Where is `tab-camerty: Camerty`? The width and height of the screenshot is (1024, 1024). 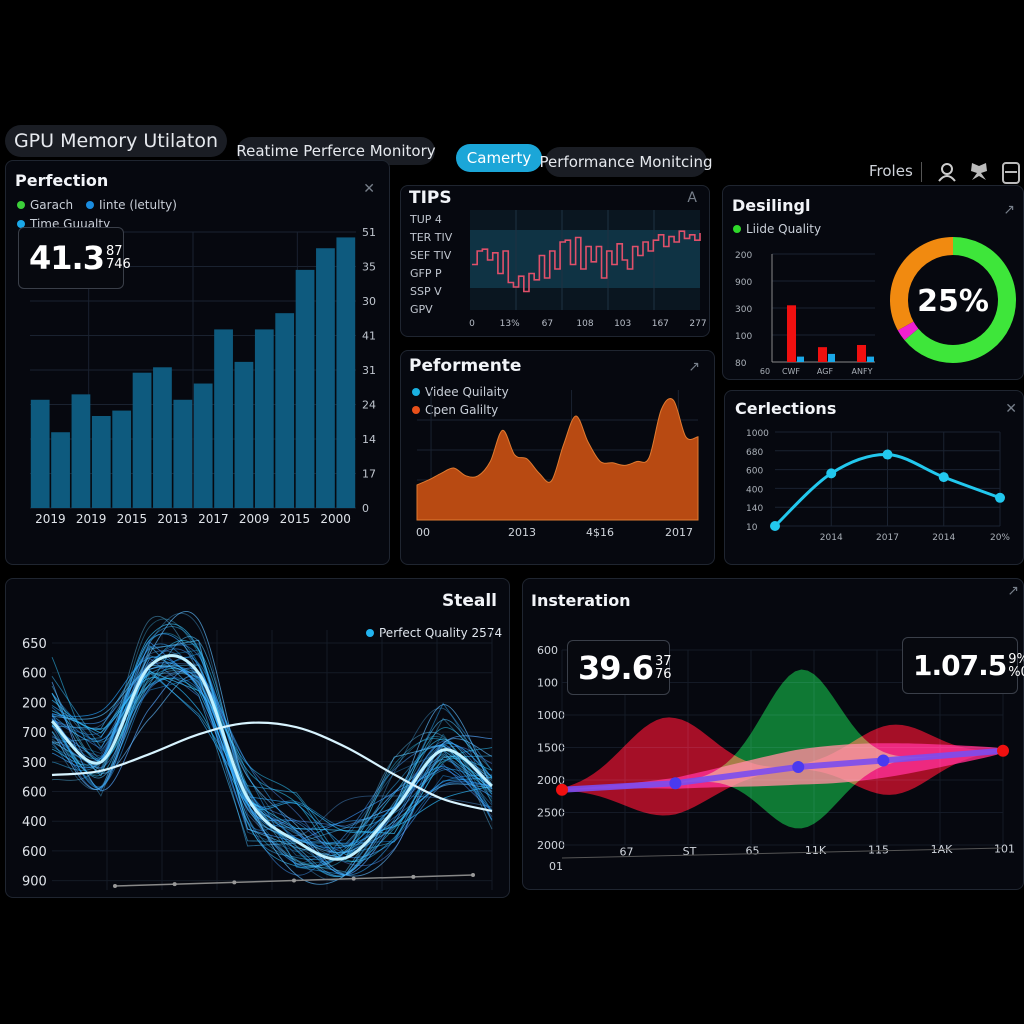
tab-camerty: Camerty is located at coordinates (499, 158).